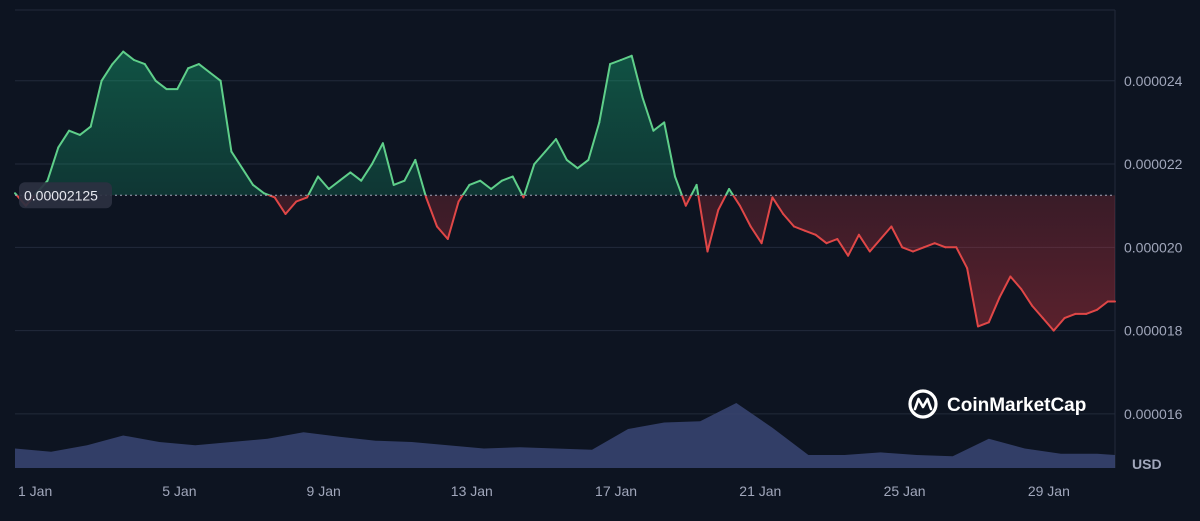 Image resolution: width=1200 pixels, height=521 pixels. I want to click on coinmarketcap-watermark: CoinMarketCap, so click(997, 404).